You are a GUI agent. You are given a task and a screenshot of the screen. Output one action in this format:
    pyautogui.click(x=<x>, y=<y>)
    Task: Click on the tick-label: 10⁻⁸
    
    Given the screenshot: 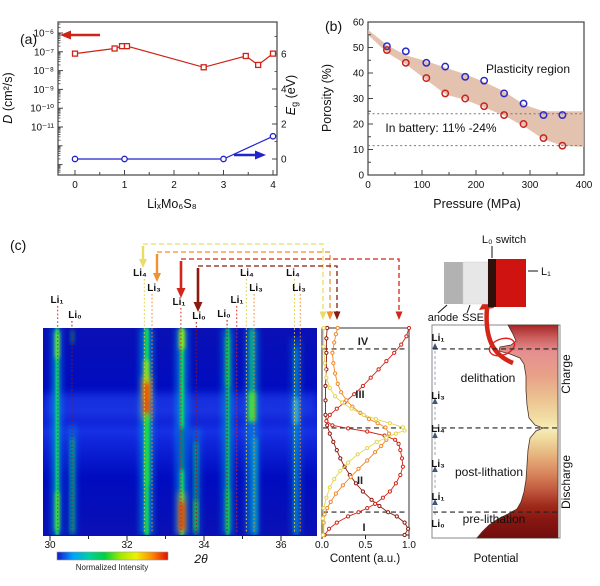 What is the action you would take?
    pyautogui.click(x=43, y=71)
    